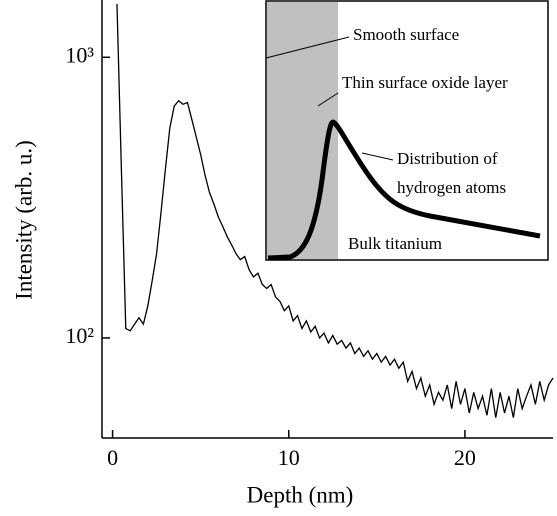 This screenshot has width=557, height=516. What do you see at coordinates (447, 158) in the screenshot?
I see `inset-label: Distribution of` at bounding box center [447, 158].